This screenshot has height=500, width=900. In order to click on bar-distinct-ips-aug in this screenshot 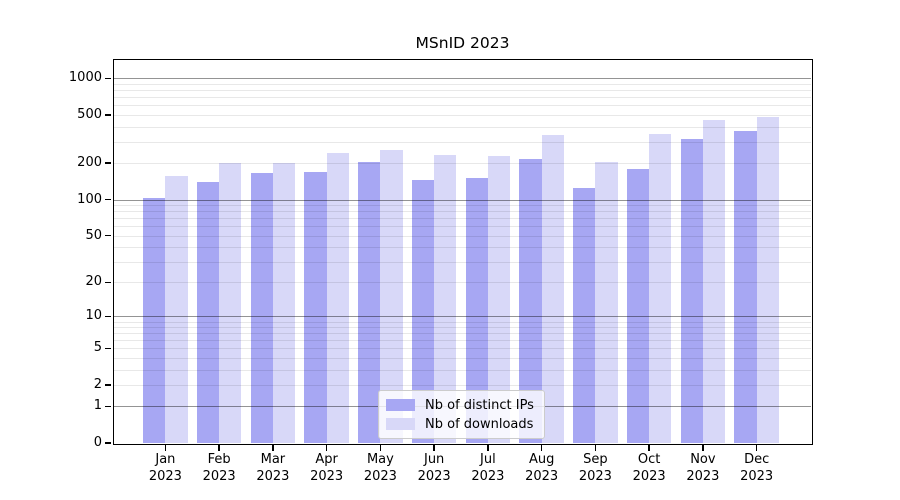, I will do `click(530, 301)`.